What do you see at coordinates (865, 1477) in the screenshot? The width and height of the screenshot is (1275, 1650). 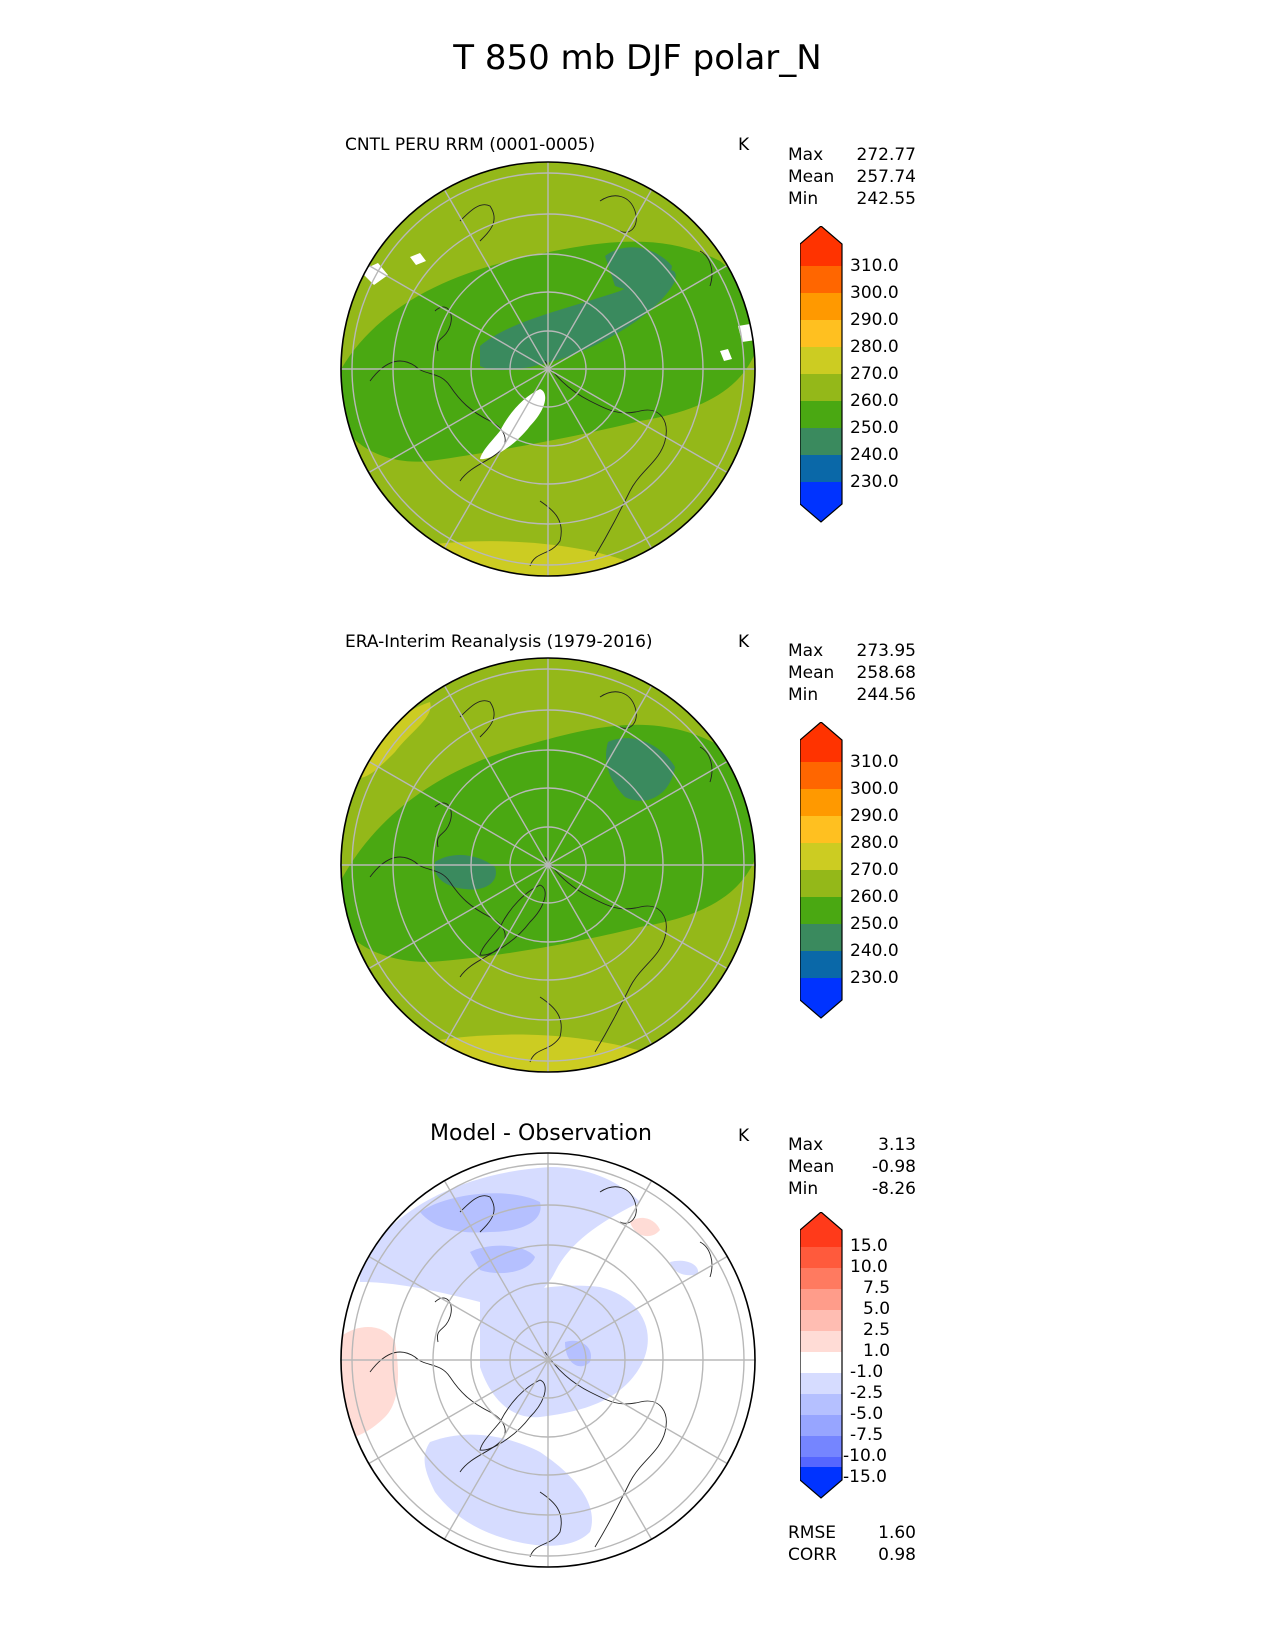 I see `cbar-tick: -15.0` at bounding box center [865, 1477].